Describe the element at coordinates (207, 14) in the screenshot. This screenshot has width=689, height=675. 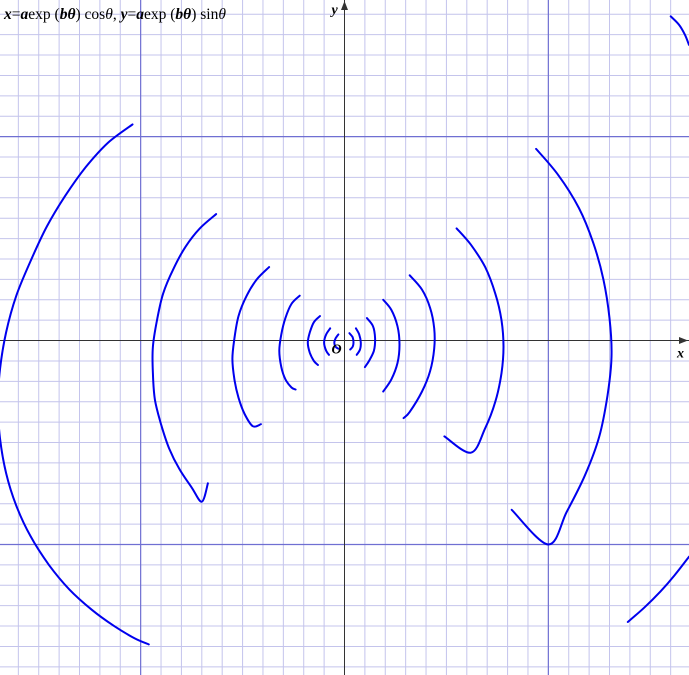
I see `formula-sin: sin` at that location.